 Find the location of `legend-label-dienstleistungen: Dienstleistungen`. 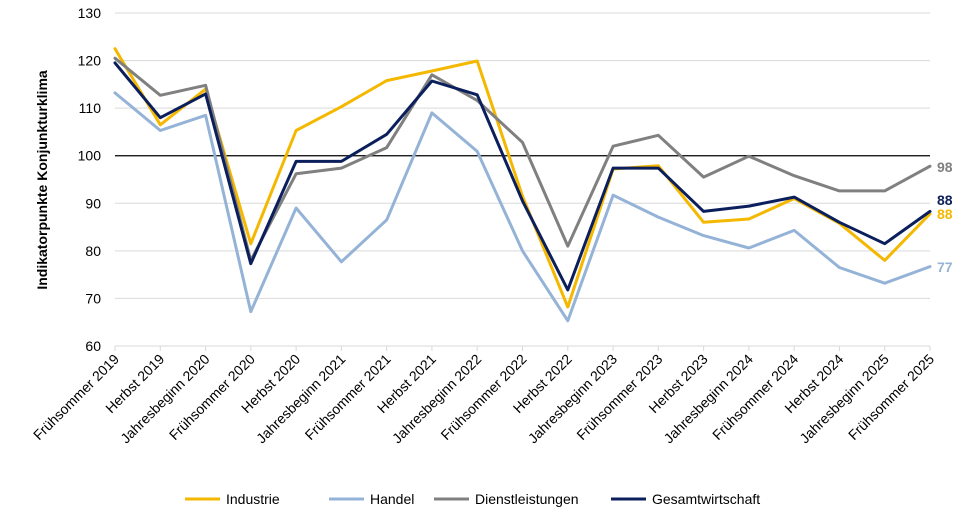

legend-label-dienstleistungen: Dienstleistungen is located at coordinates (527, 499).